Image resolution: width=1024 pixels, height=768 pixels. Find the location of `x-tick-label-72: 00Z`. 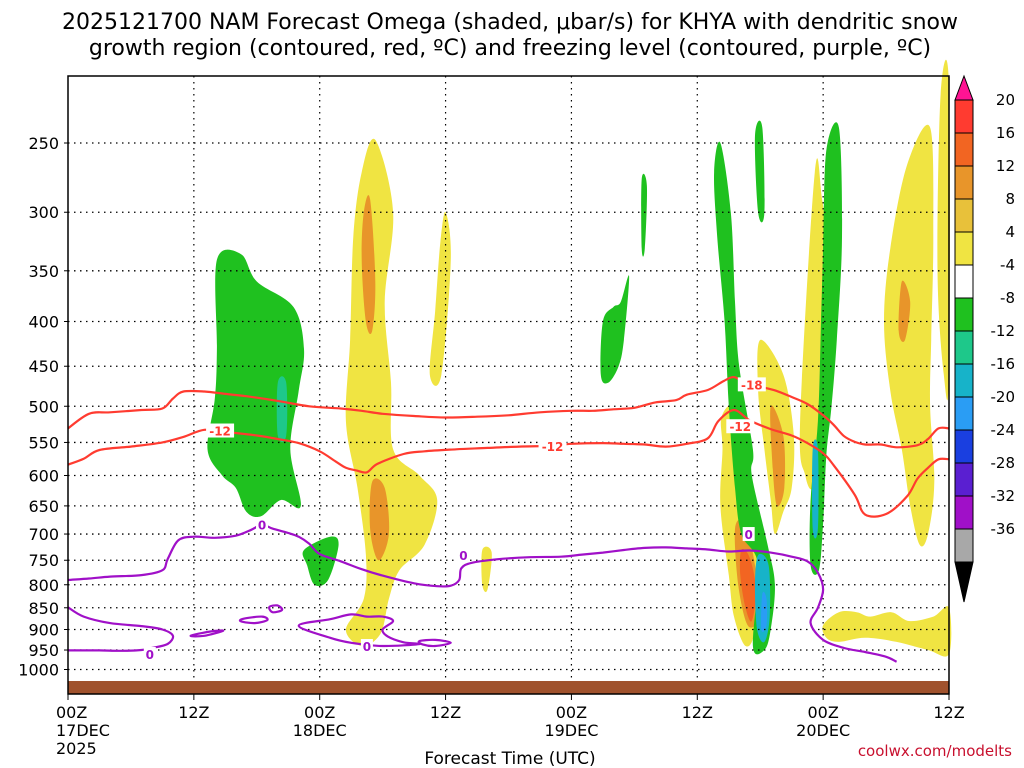

x-tick-label-72: 00Z is located at coordinates (822, 712).